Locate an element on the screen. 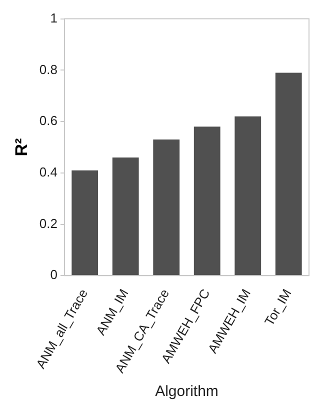 This screenshot has width=327, height=413. y-axis-title: R² is located at coordinates (21, 147).